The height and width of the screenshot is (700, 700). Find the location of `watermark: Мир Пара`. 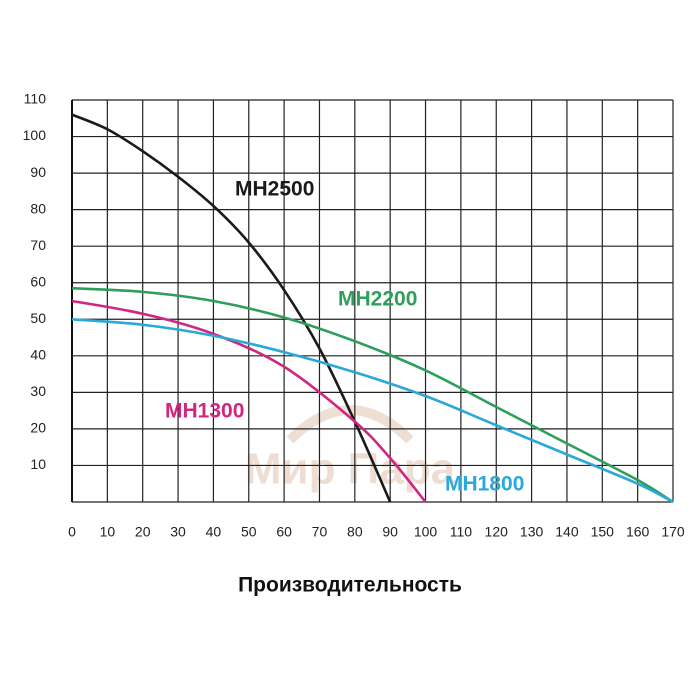

watermark: Мир Пара is located at coordinates (350, 469).